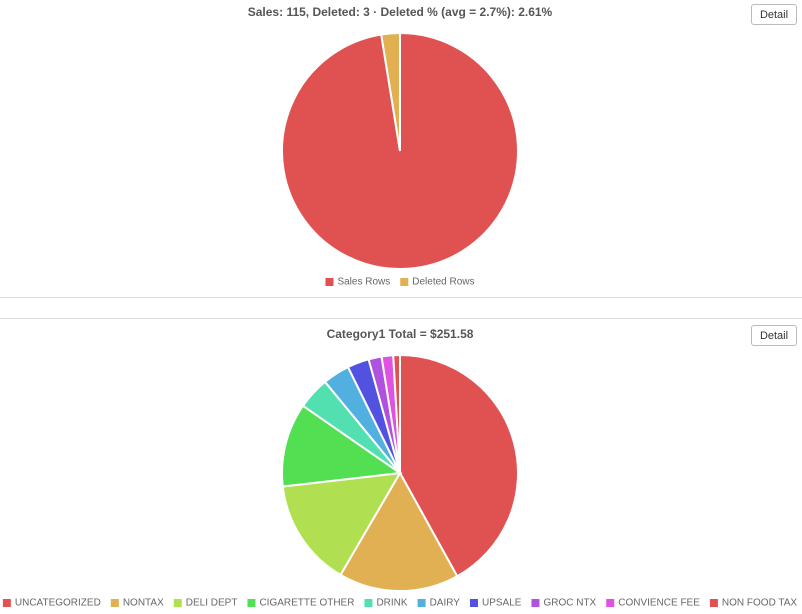 This screenshot has width=802, height=614. I want to click on legend-label: UNCATEGORIZED, so click(58, 603).